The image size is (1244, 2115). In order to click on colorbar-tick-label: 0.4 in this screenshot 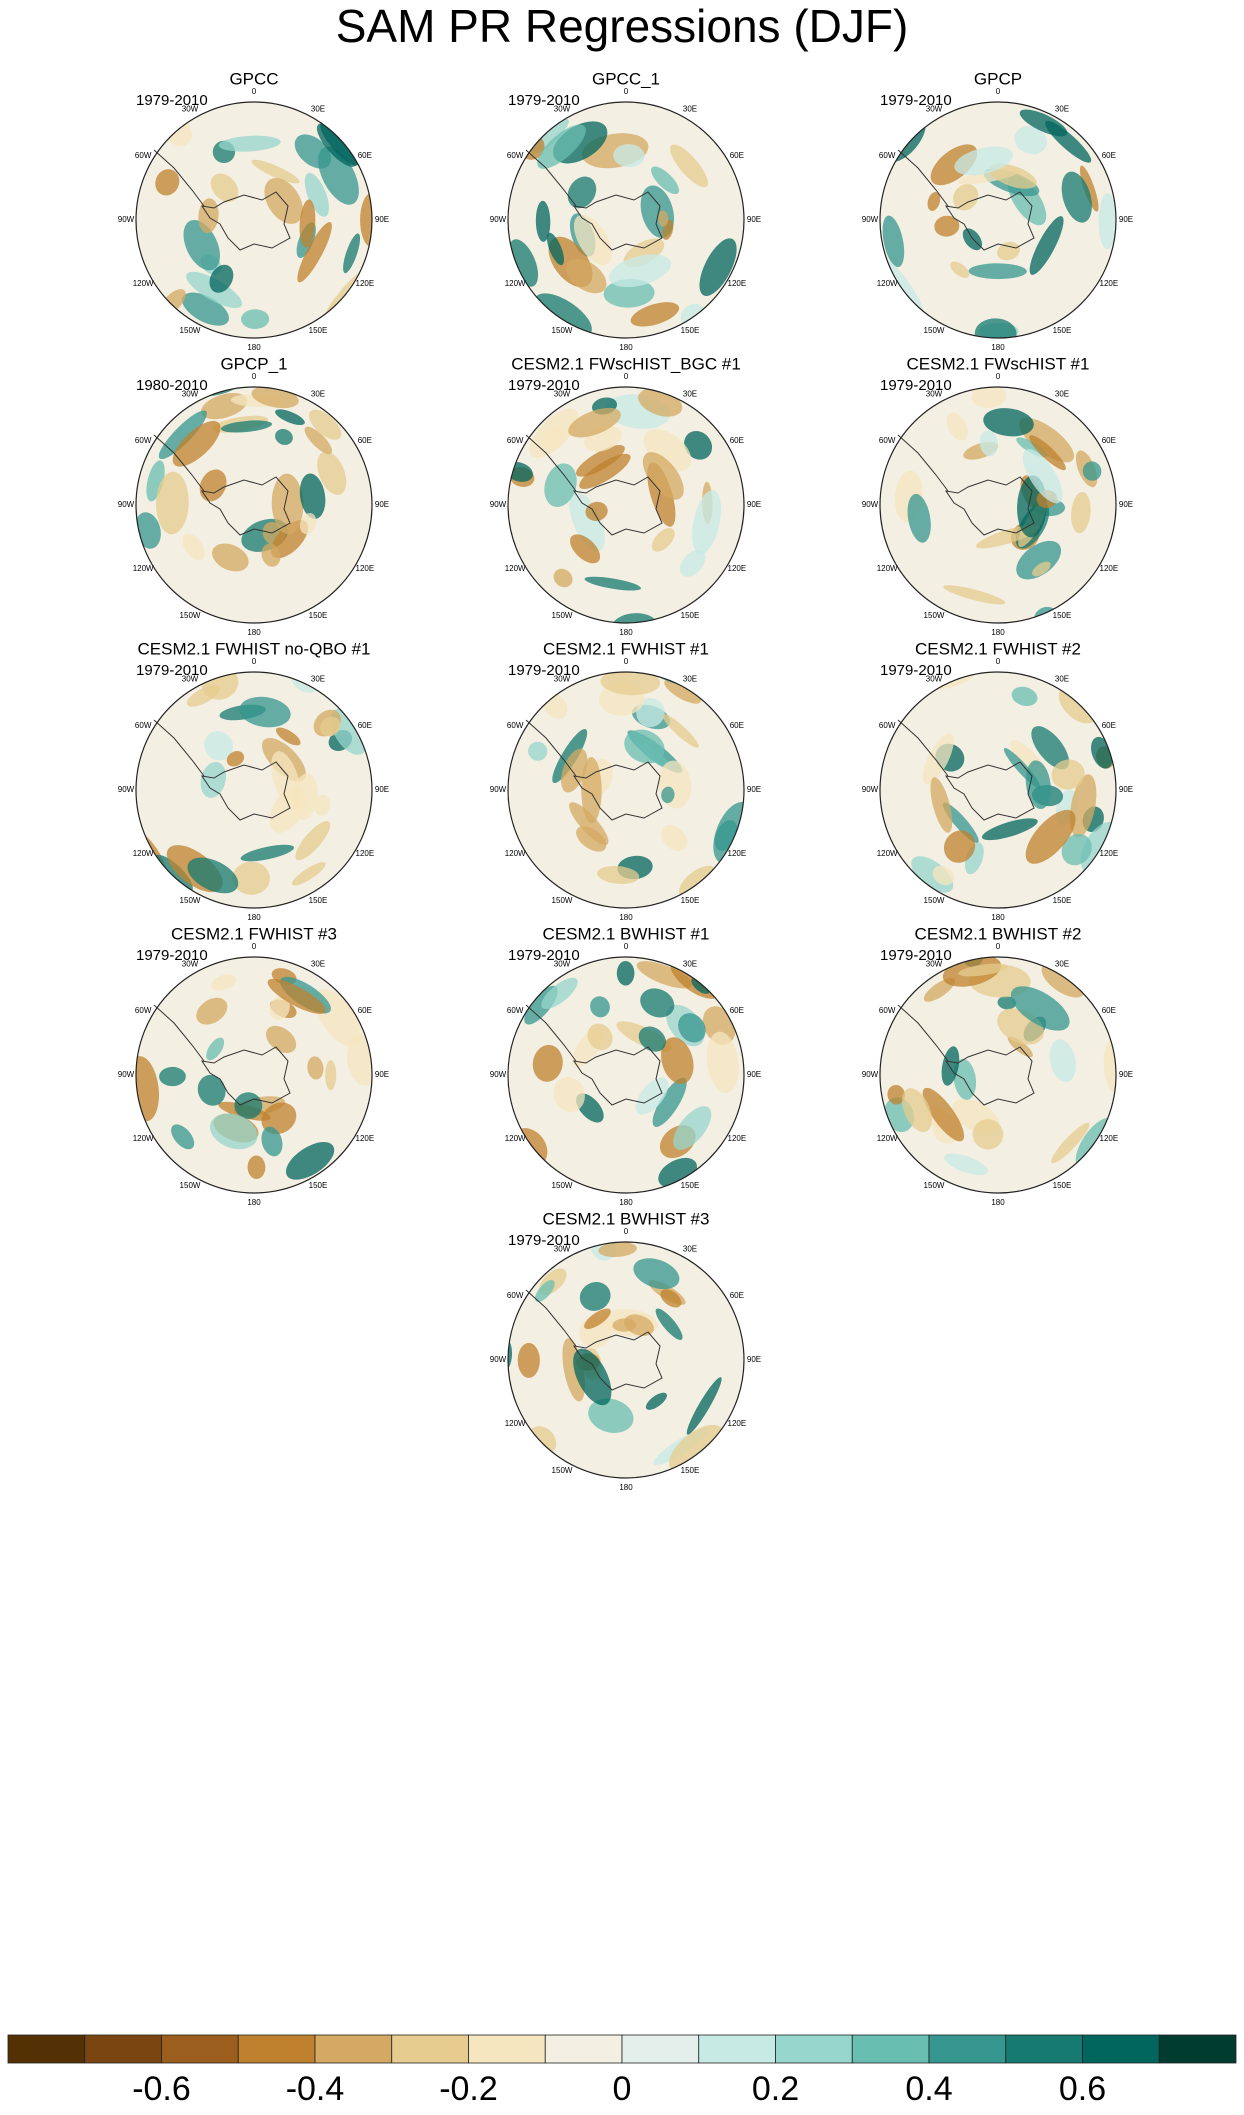, I will do `click(928, 2089)`.